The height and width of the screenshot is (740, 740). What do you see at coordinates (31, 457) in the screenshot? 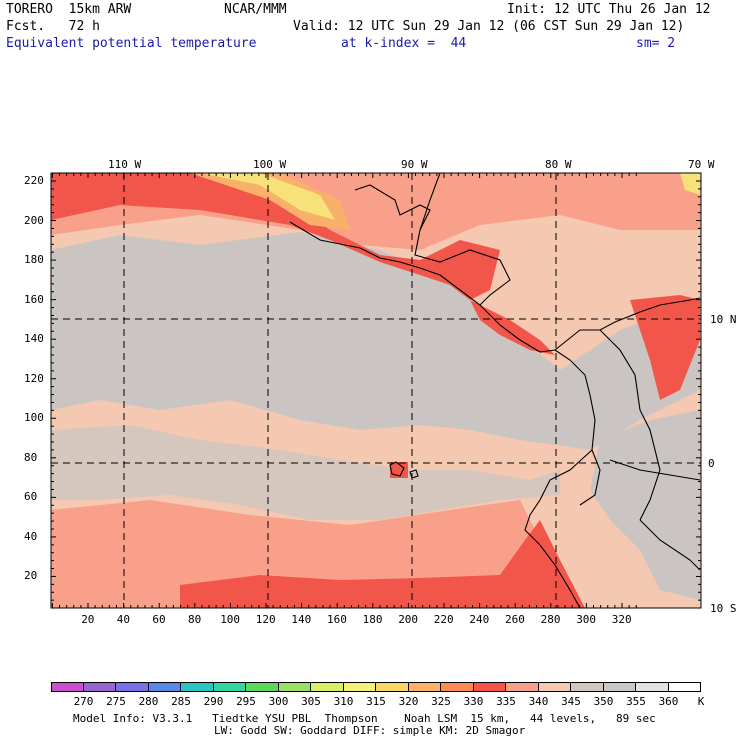
I see `y-tick-label: 80` at bounding box center [31, 457].